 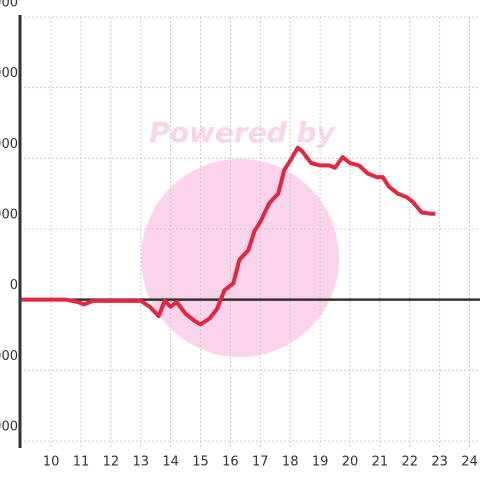 I want to click on x-tick-label: 19, so click(x=320, y=462).